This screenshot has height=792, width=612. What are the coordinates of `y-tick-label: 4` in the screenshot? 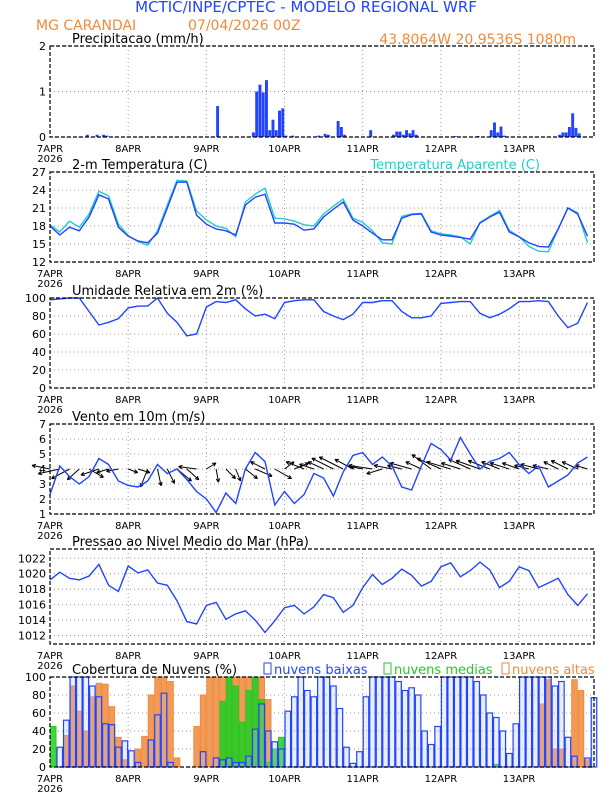 It's located at (42, 469).